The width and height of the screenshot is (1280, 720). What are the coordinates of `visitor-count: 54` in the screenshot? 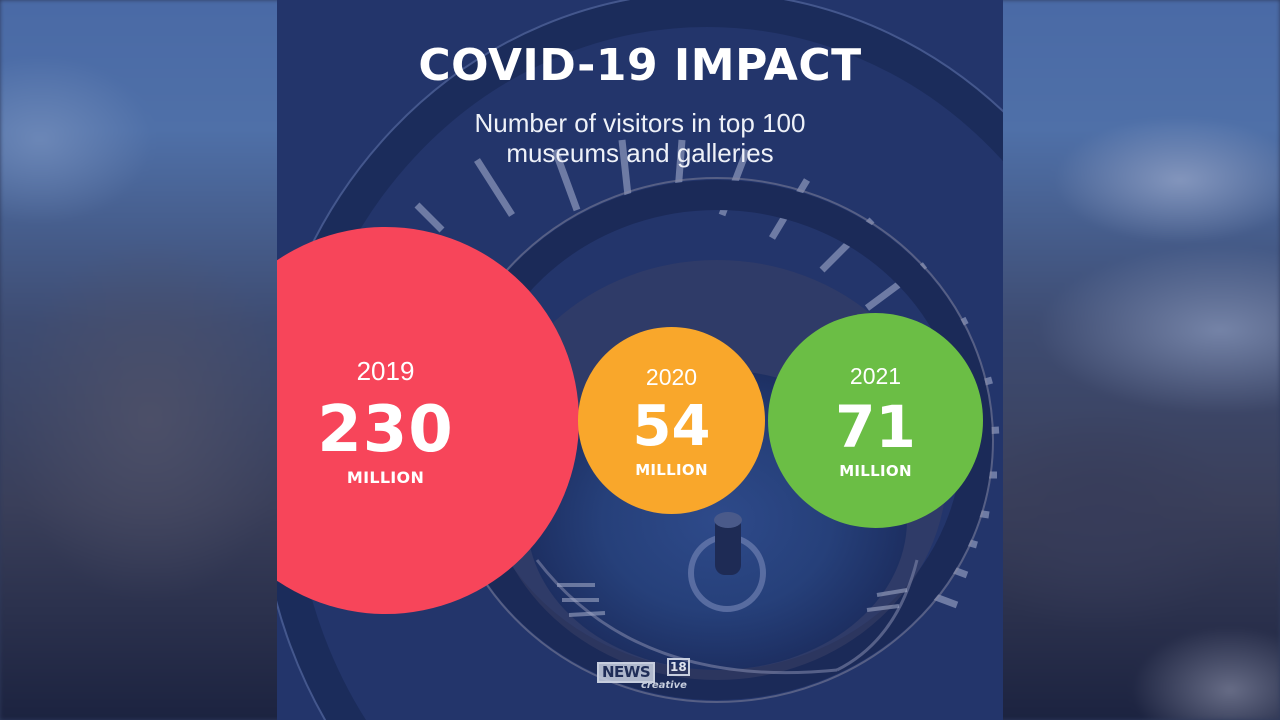 It's located at (671, 426).